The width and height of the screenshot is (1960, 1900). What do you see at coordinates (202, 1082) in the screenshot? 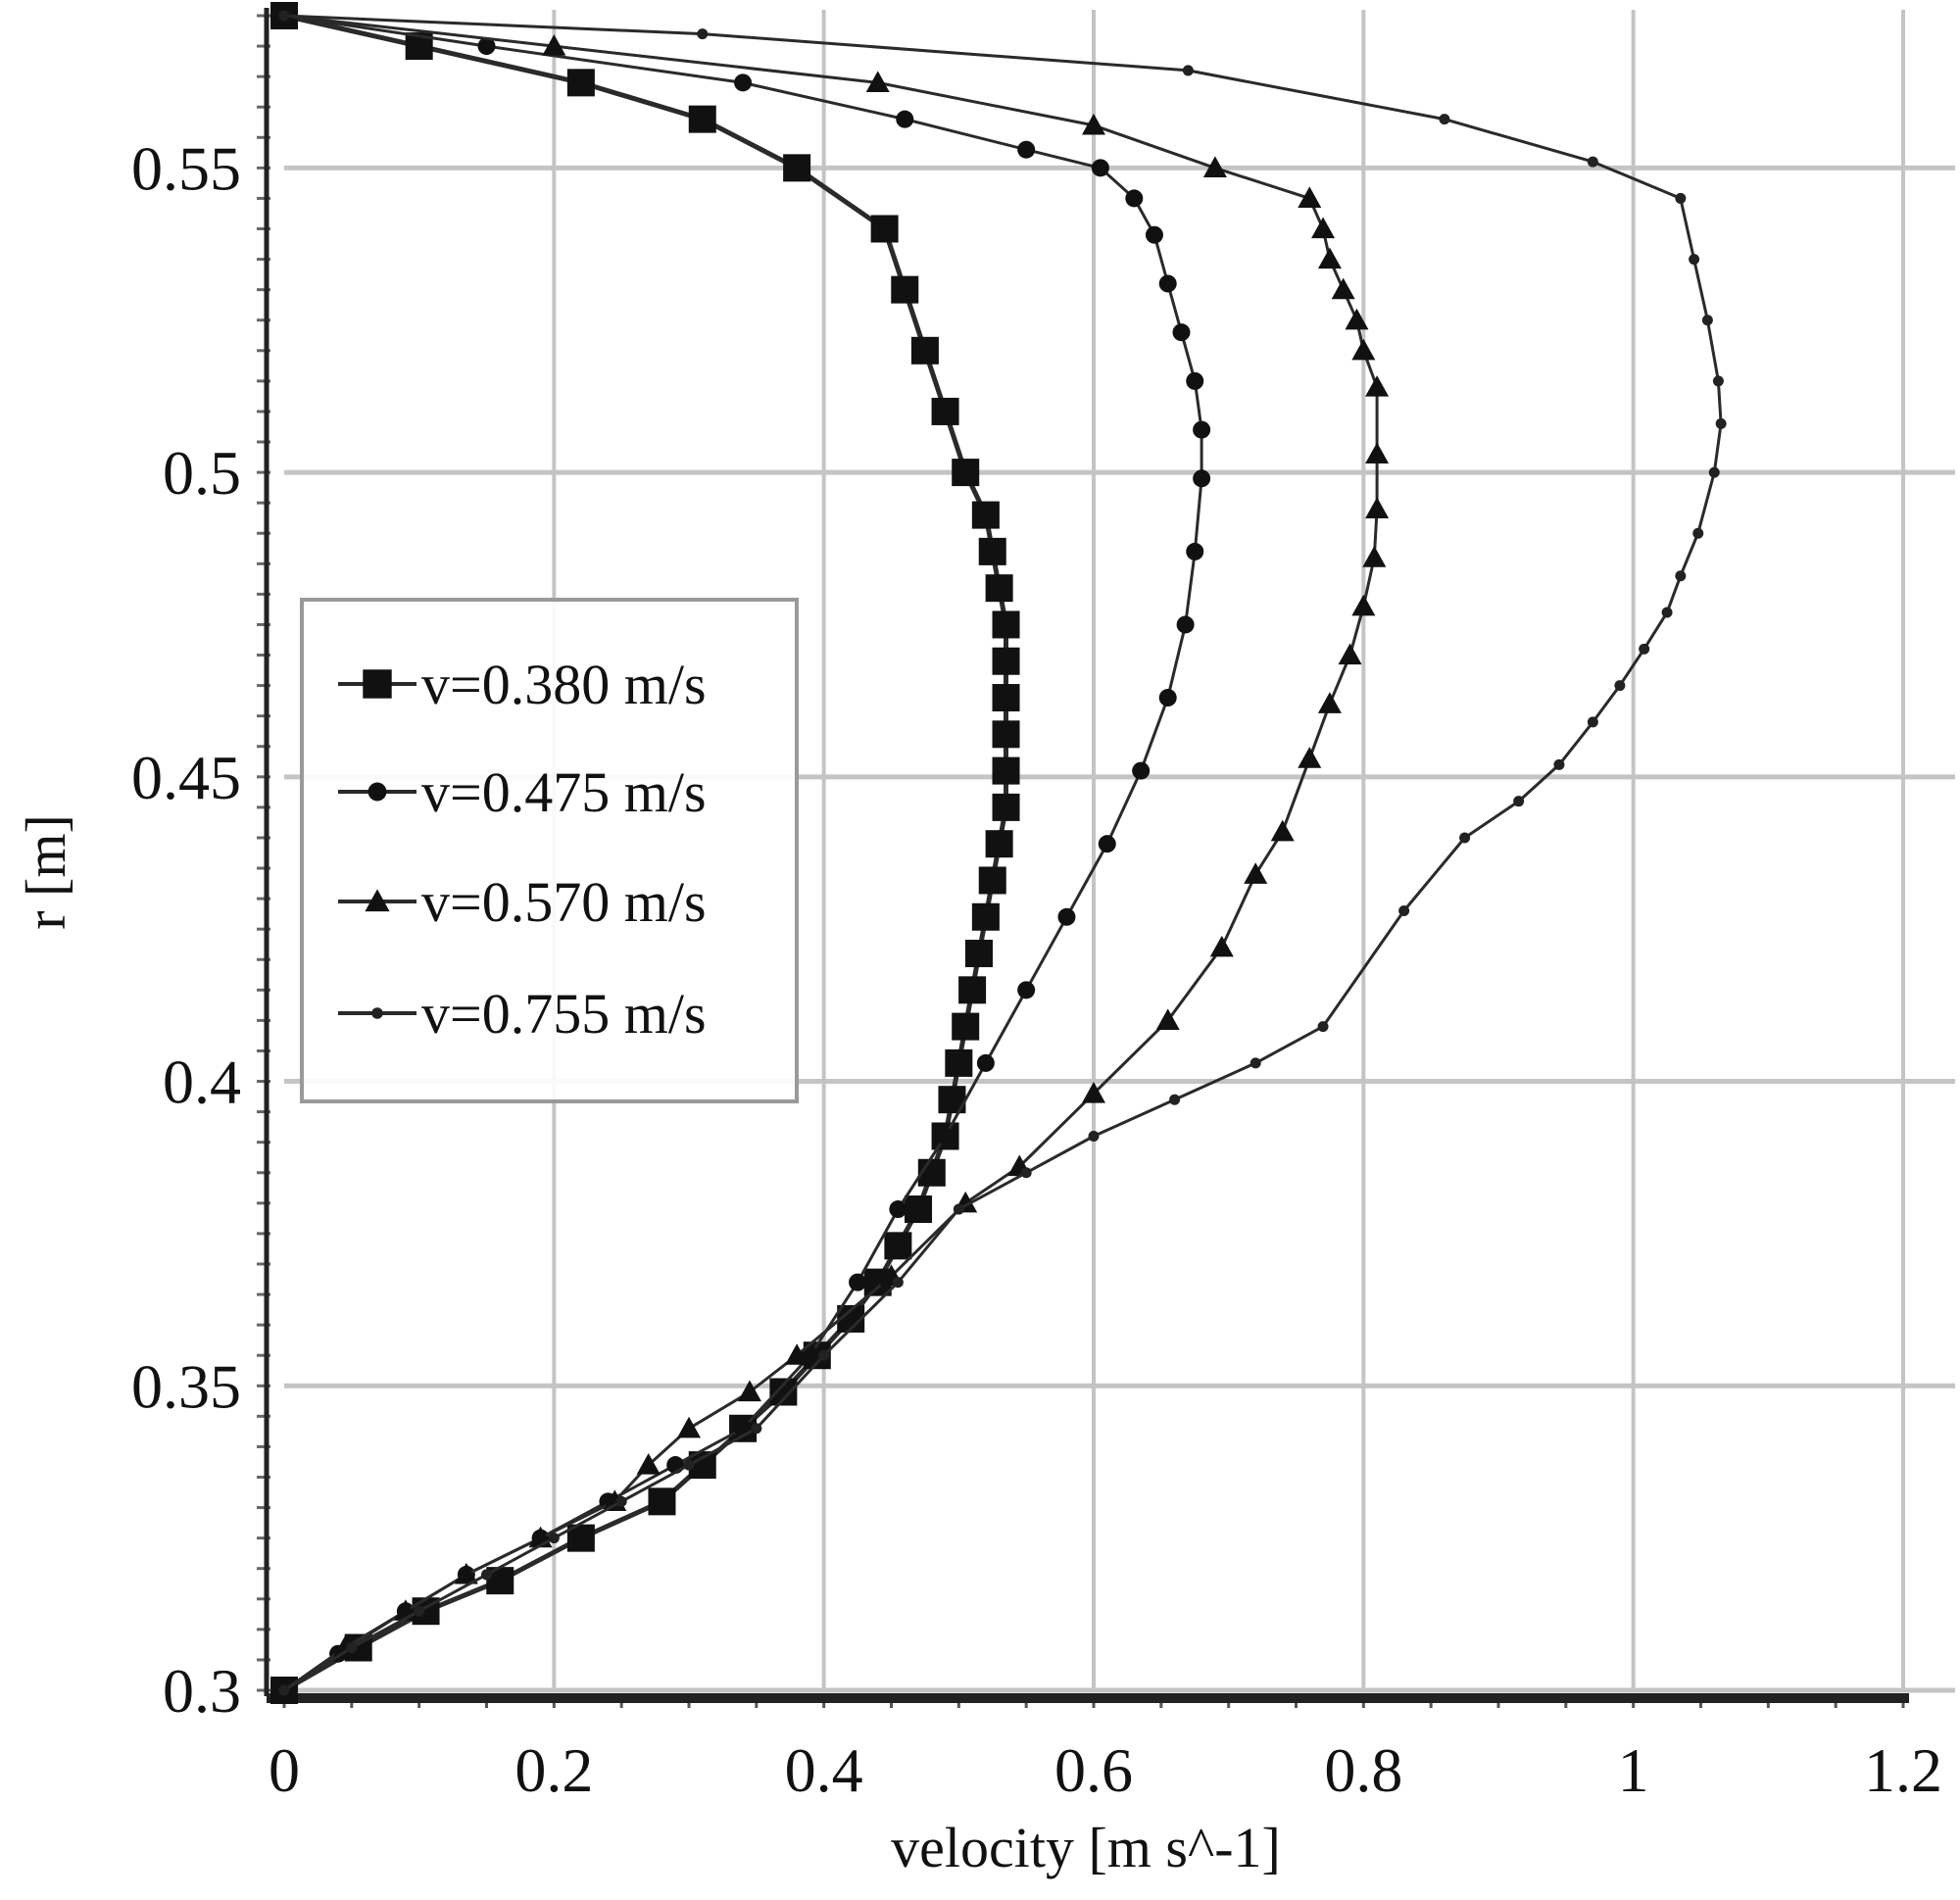
I see `y-tick-label: 0.4` at bounding box center [202, 1082].